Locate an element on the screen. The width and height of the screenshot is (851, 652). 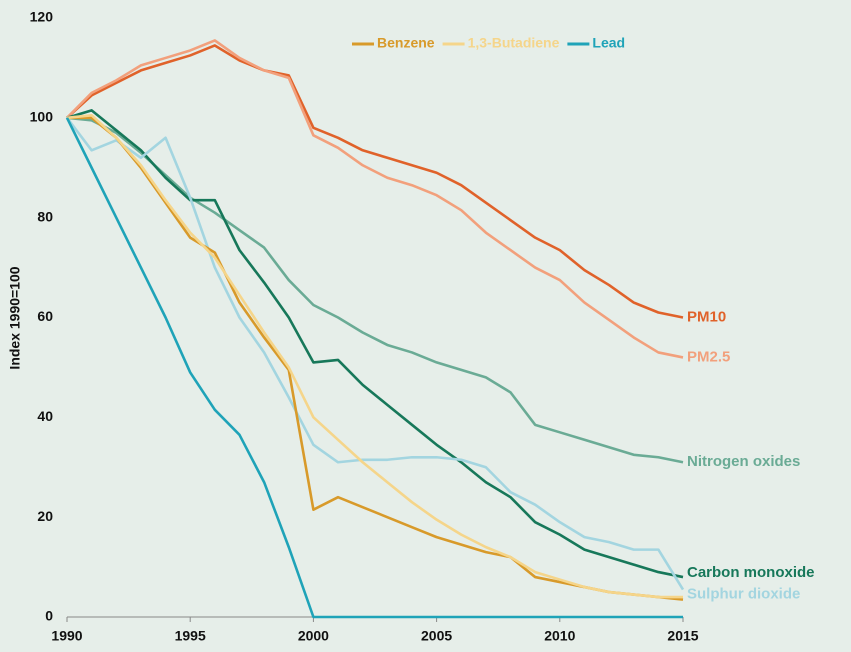
x-tick-label: 2000 is located at coordinates (313, 636).